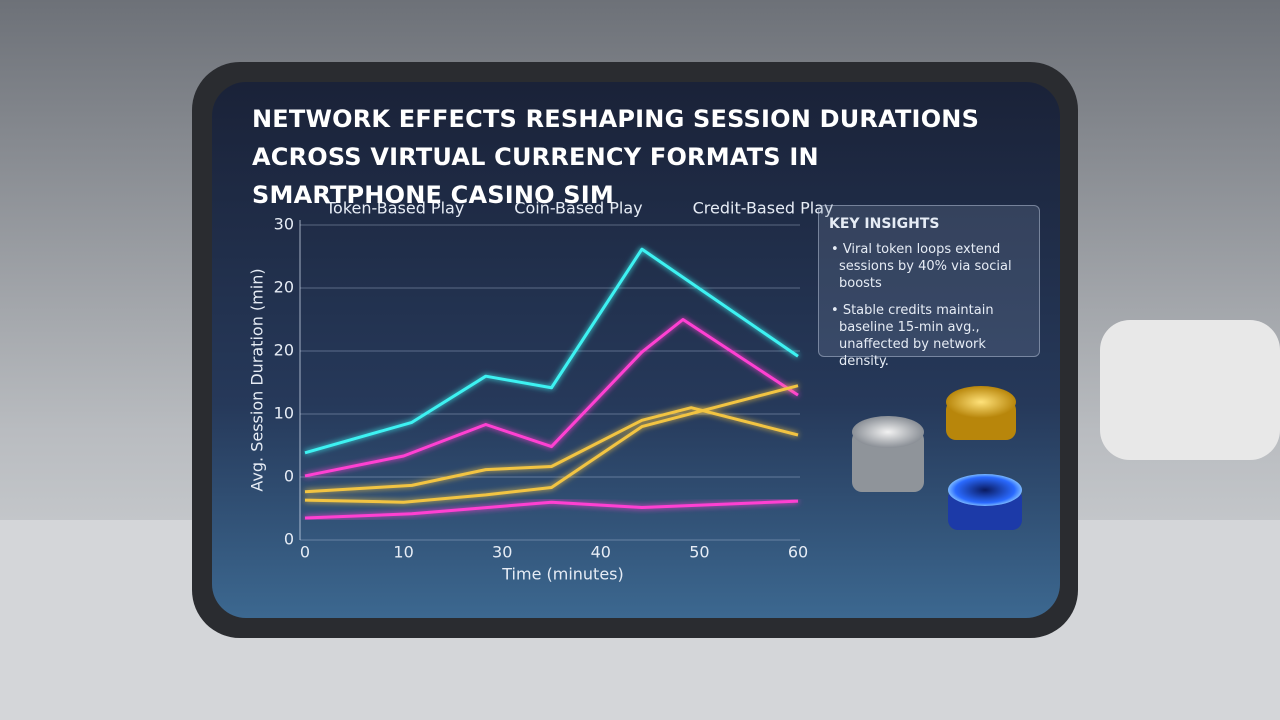 The width and height of the screenshot is (1280, 720). Describe the element at coordinates (502, 552) in the screenshot. I see `x-tick-label: 30` at that location.